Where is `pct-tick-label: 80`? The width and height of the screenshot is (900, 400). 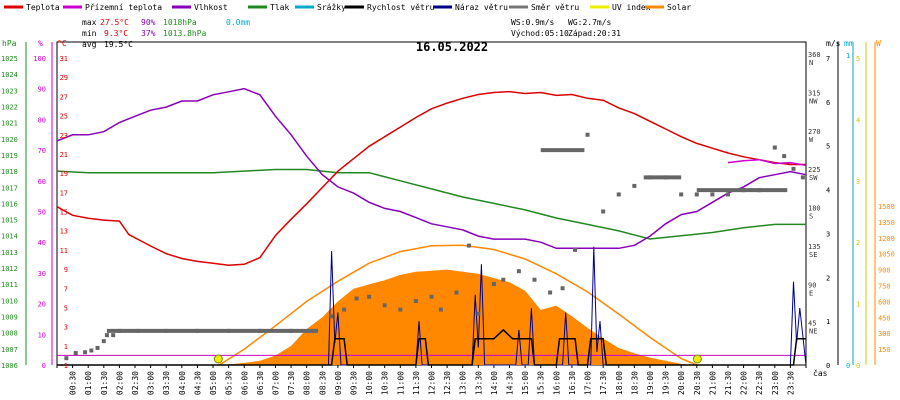 pct-tick-label: 80 is located at coordinates (42, 120).